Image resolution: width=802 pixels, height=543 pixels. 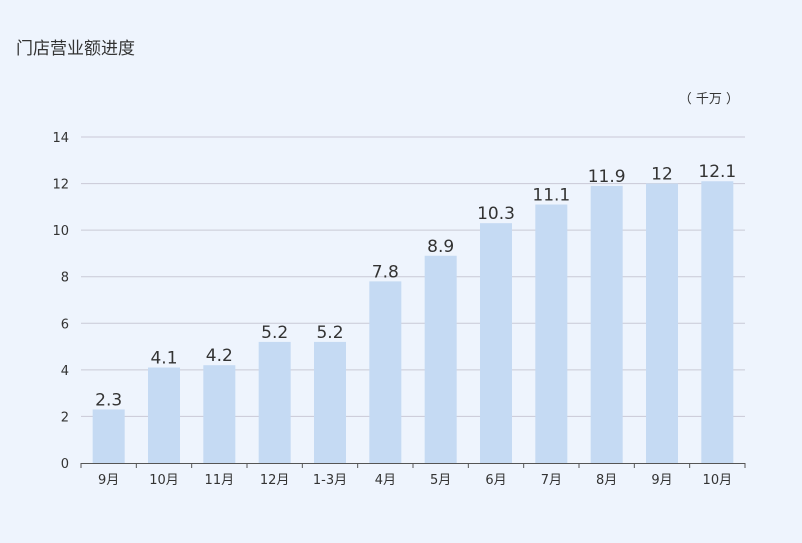 I want to click on data-label: 11.1, so click(x=551, y=196).